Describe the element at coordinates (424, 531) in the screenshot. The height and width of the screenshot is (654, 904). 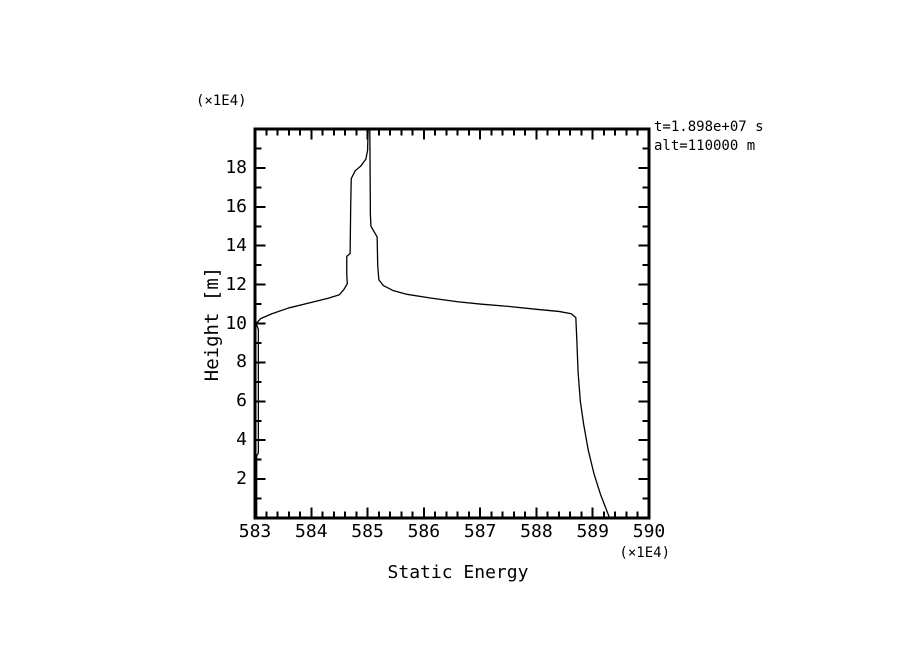
I see `x-tick-label: 586` at that location.